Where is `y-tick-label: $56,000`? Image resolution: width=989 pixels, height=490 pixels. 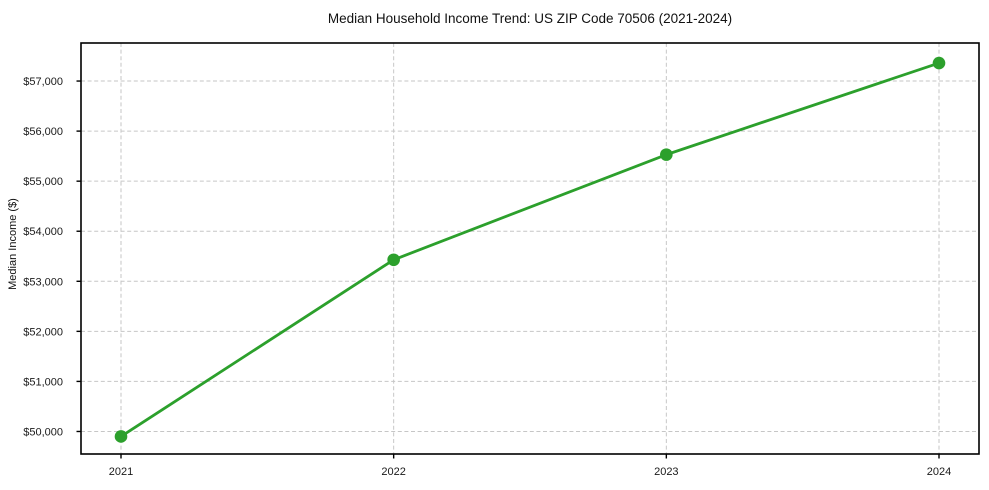
y-tick-label: $56,000 is located at coordinates (43, 132).